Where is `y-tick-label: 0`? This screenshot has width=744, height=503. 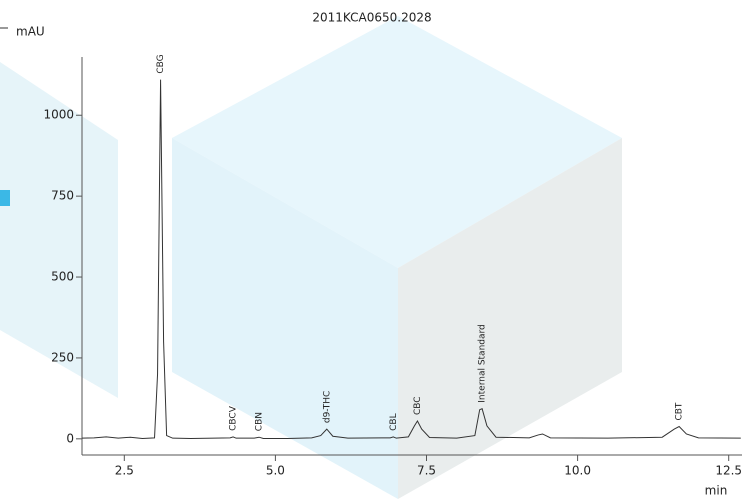
y-tick-label: 0 is located at coordinates (70, 438).